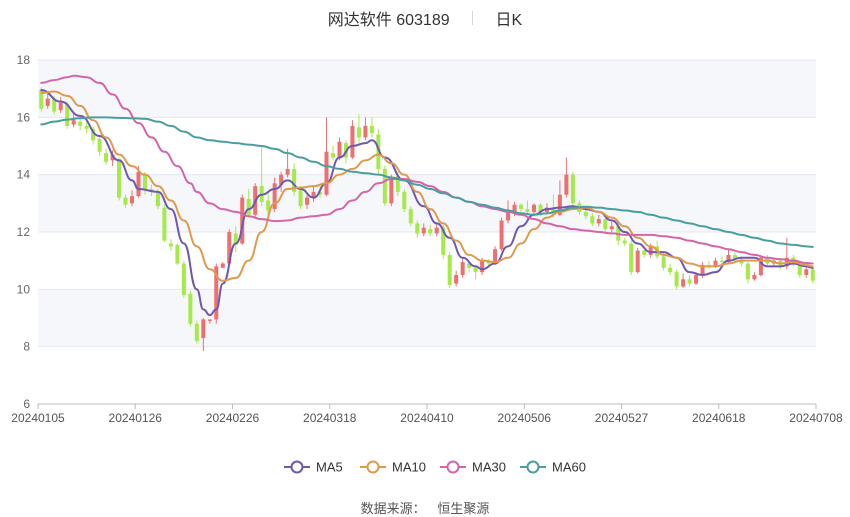 Image resolution: width=850 pixels, height=517 pixels. I want to click on y-tick-label: 6, so click(26, 404).